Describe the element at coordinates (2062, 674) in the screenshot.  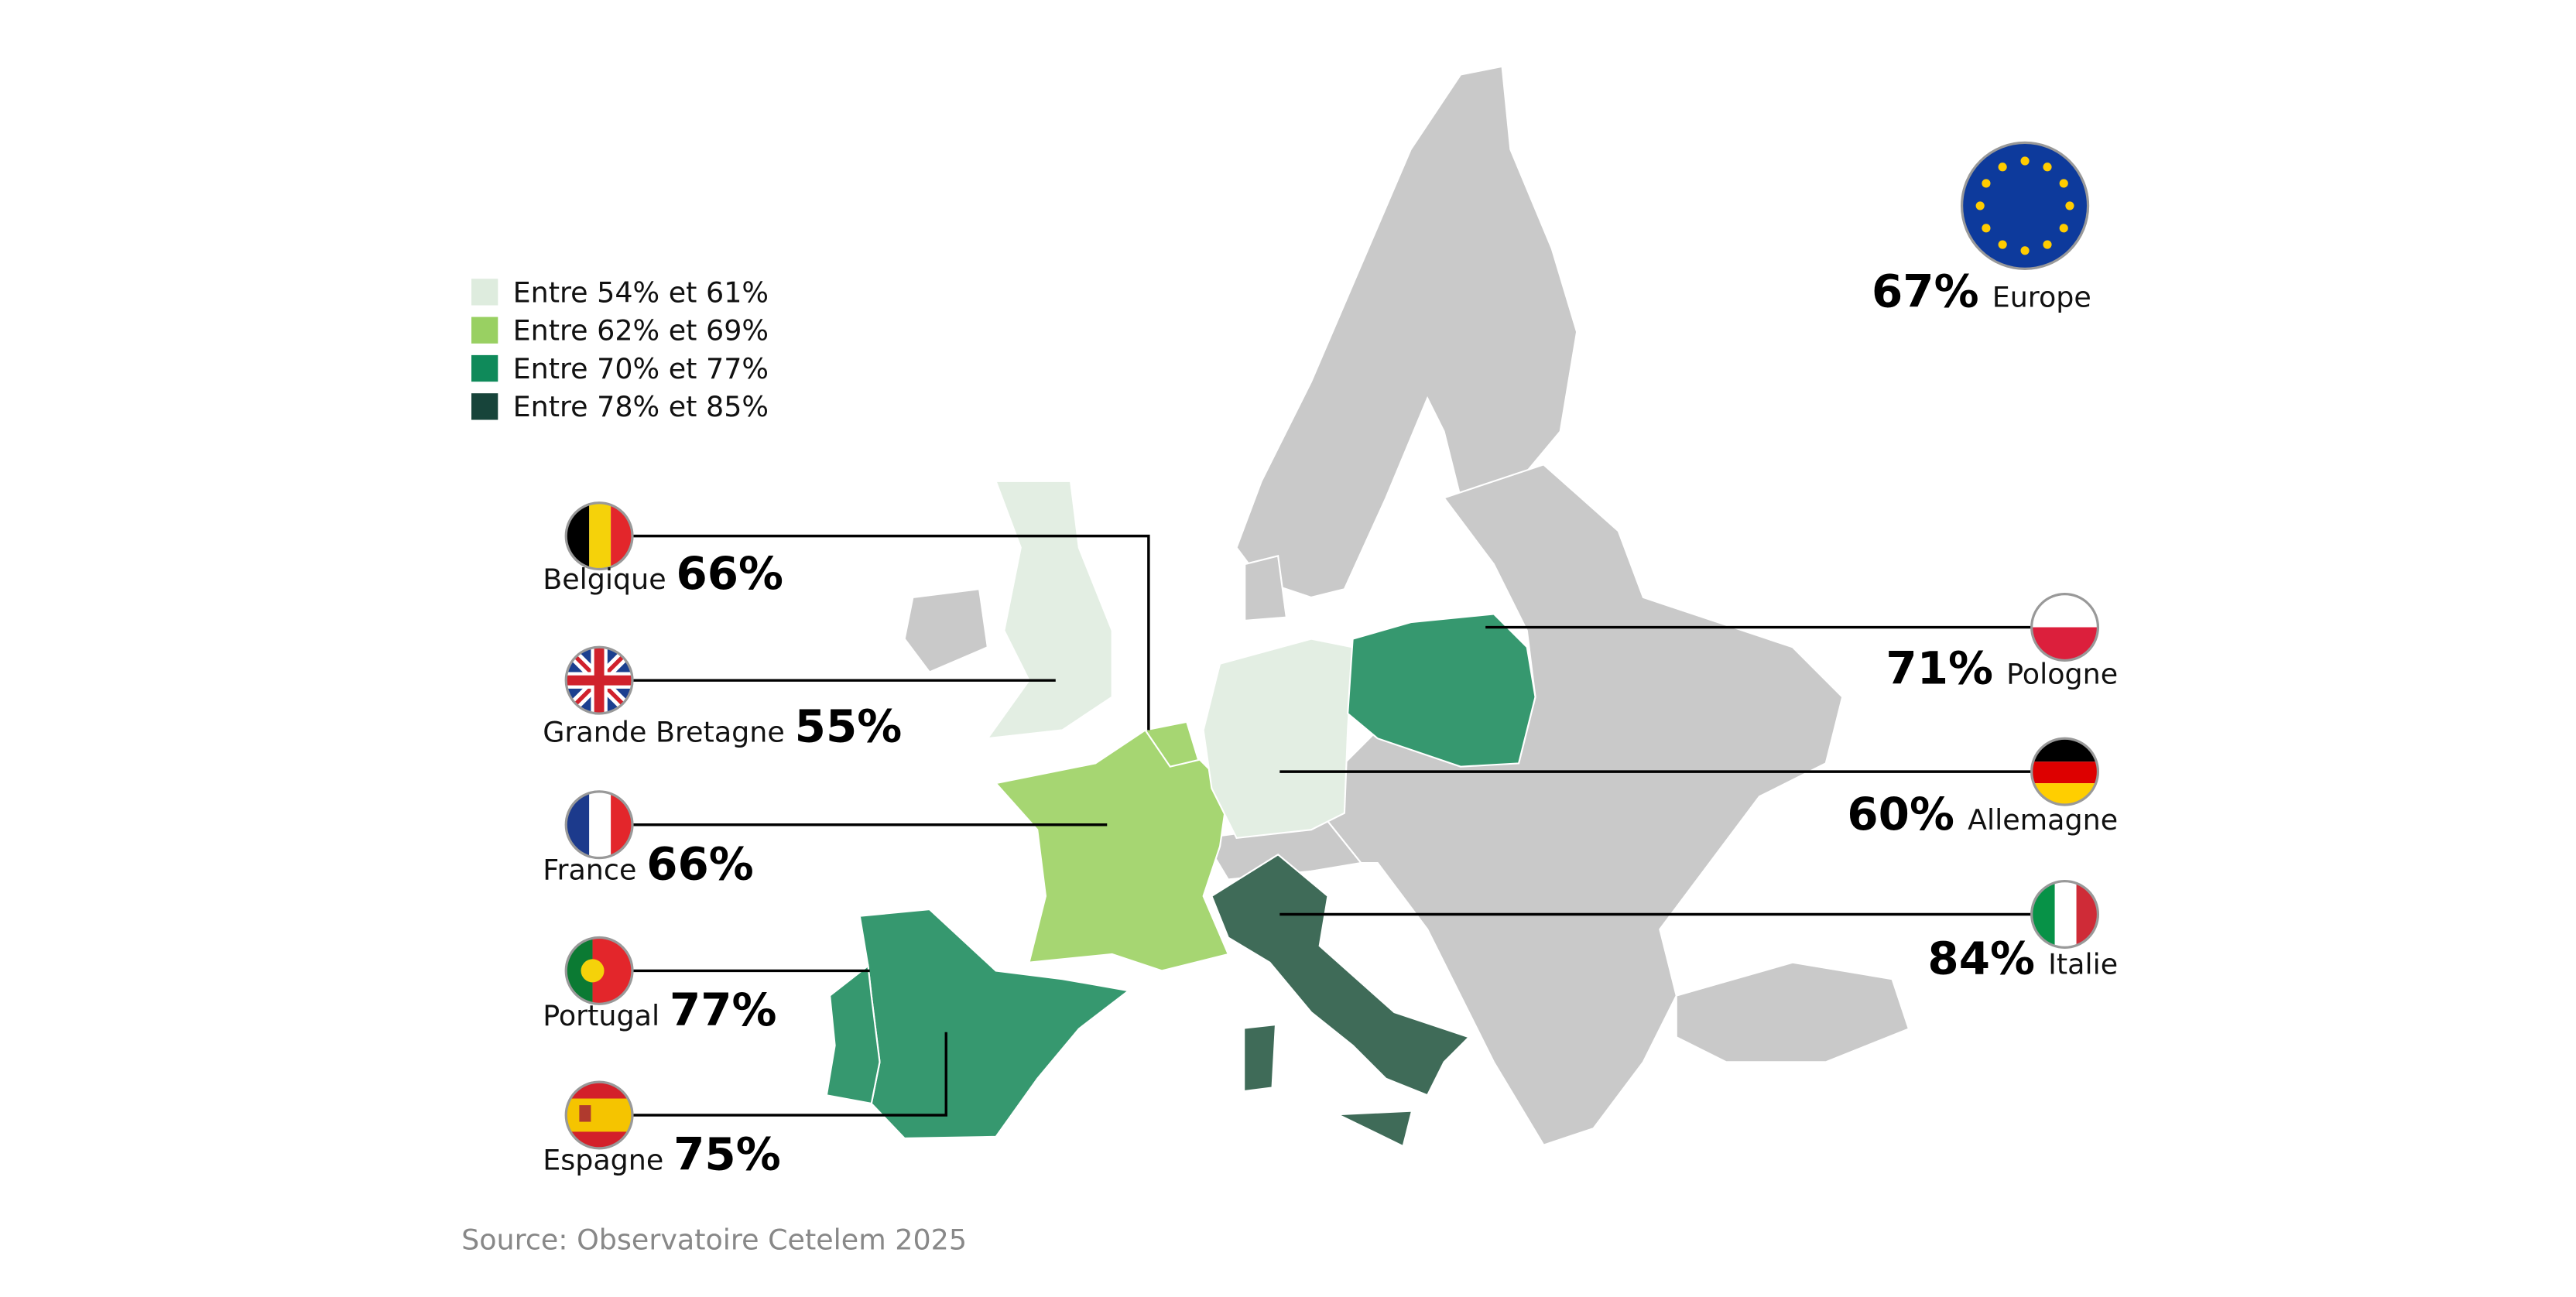
I see `country-name: Pologne` at that location.